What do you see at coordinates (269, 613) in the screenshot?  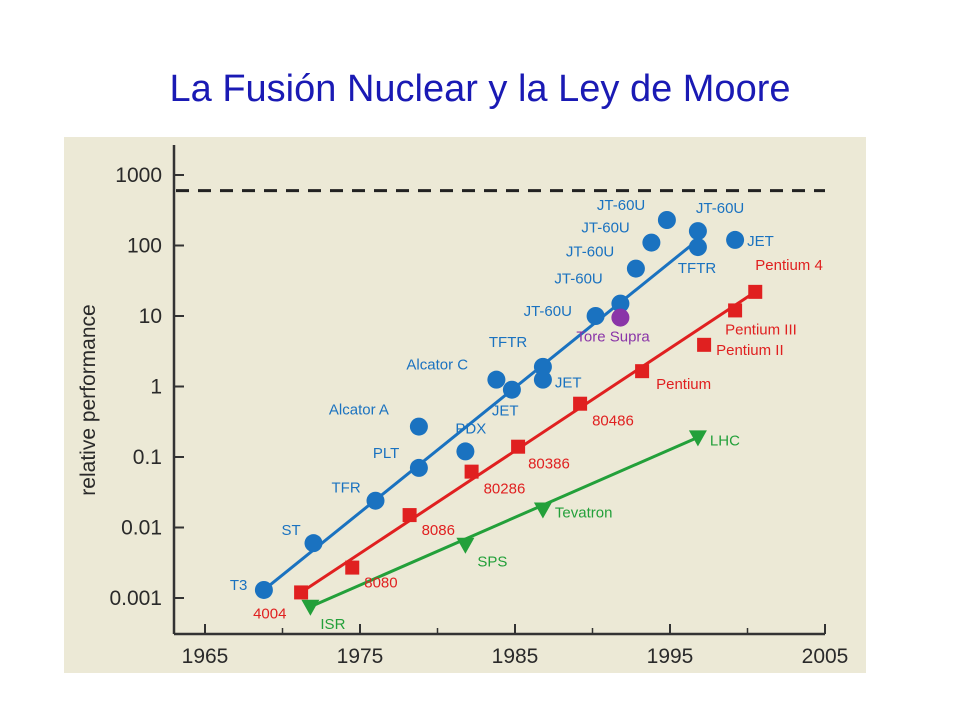 I see `moore-point-label: 4004` at bounding box center [269, 613].